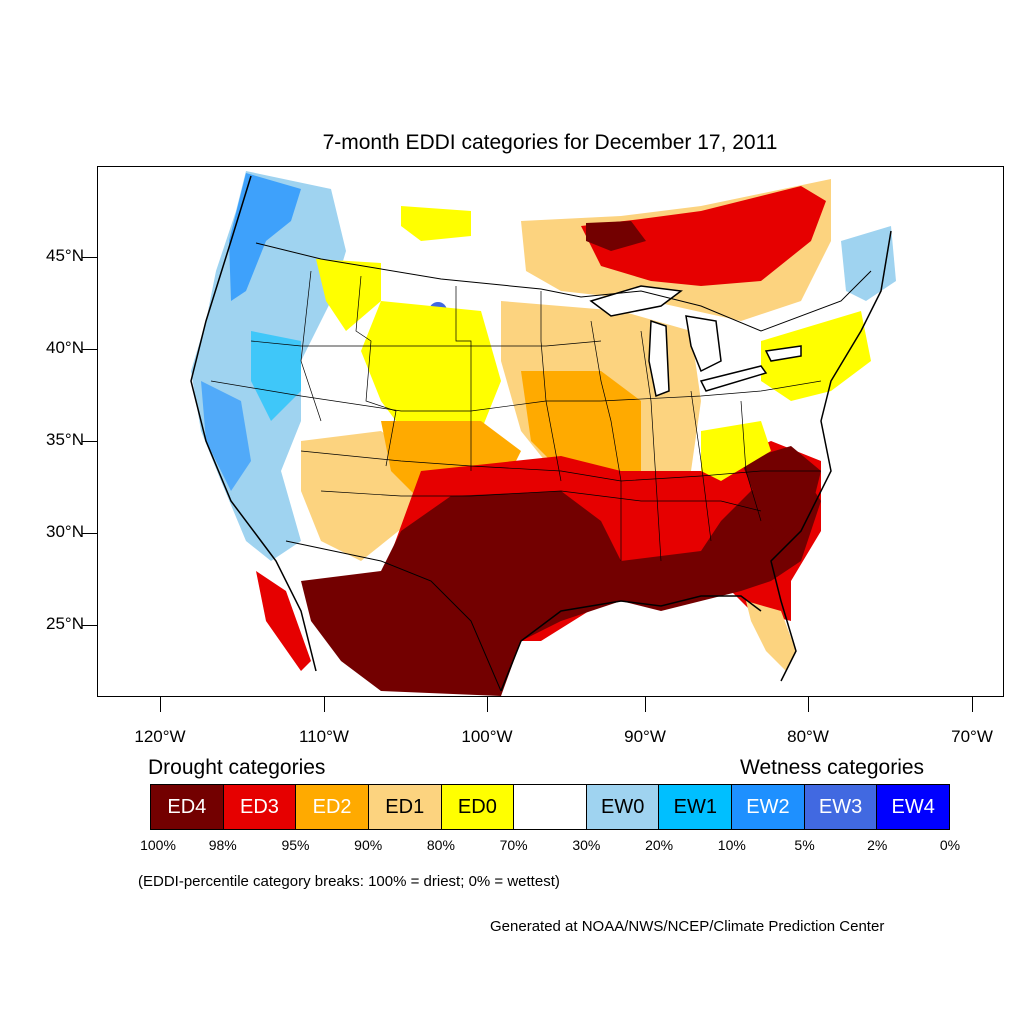 The height and width of the screenshot is (1024, 1024). Describe the element at coordinates (877, 845) in the screenshot. I see `percentile-break-label: 2%` at that location.